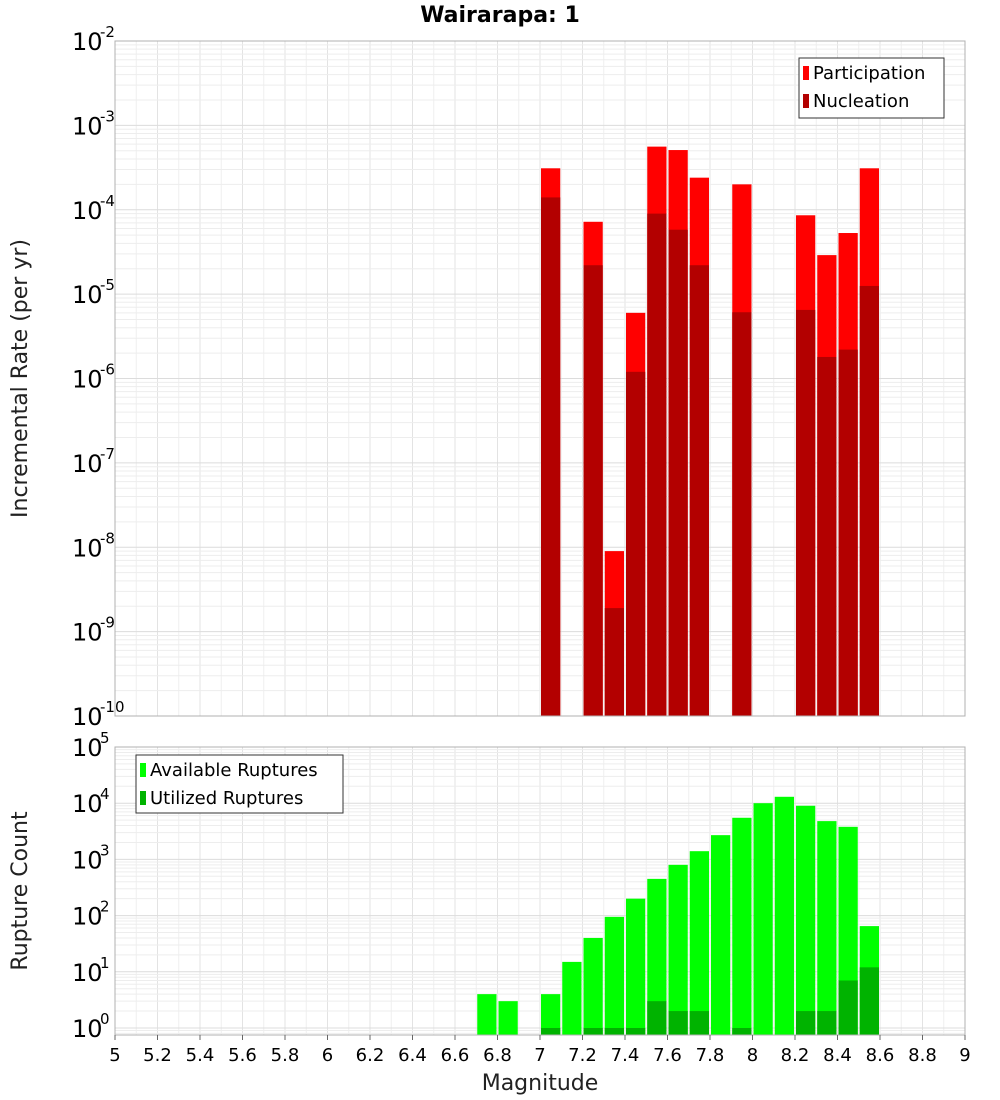 Image resolution: width=1000 pixels, height=1100 pixels. I want to click on x-tick-label: 7.2, so click(582, 1055).